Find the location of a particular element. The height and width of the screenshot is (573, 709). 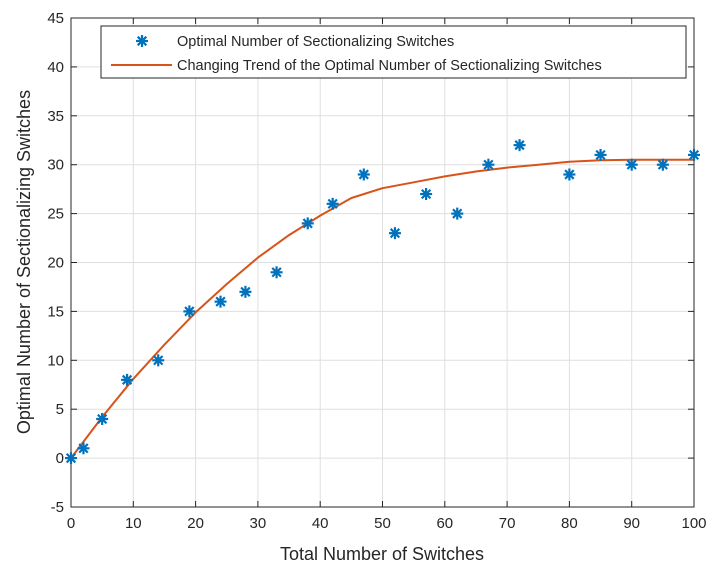

x-tick-label: 0 is located at coordinates (71, 523).